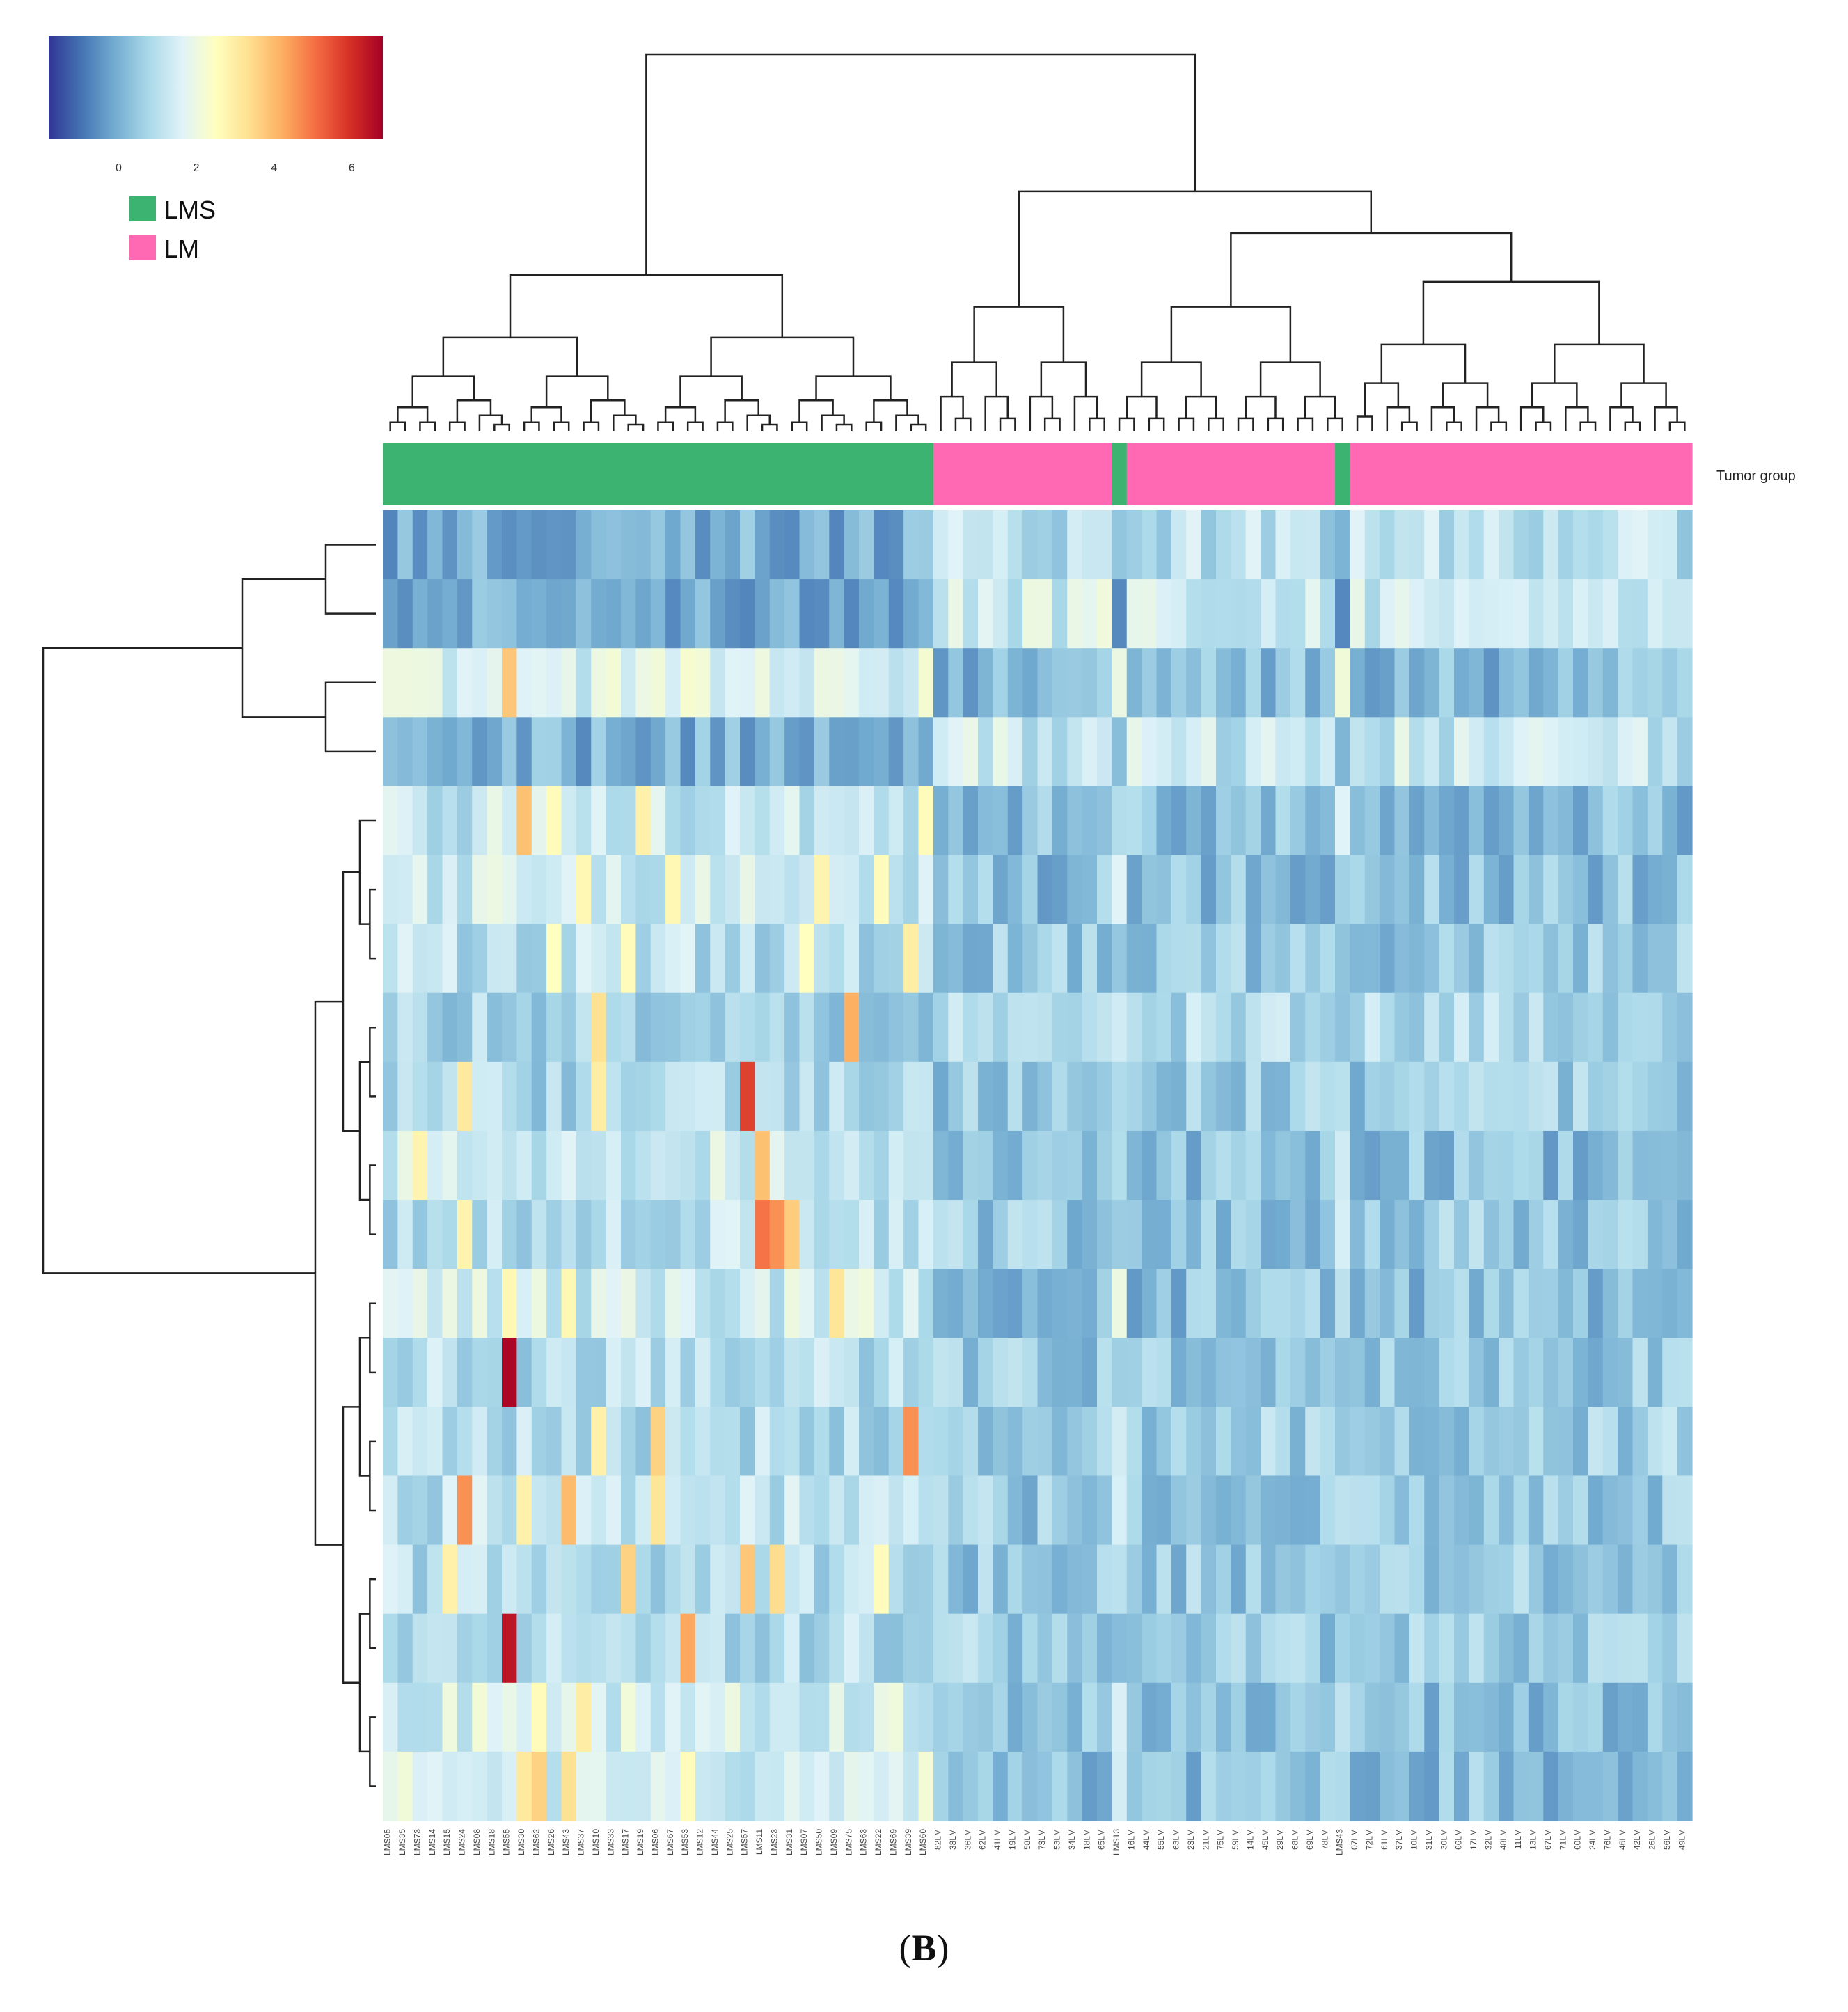  Describe the element at coordinates (1622, 1839) in the screenshot. I see `column-label: 46LM` at that location.